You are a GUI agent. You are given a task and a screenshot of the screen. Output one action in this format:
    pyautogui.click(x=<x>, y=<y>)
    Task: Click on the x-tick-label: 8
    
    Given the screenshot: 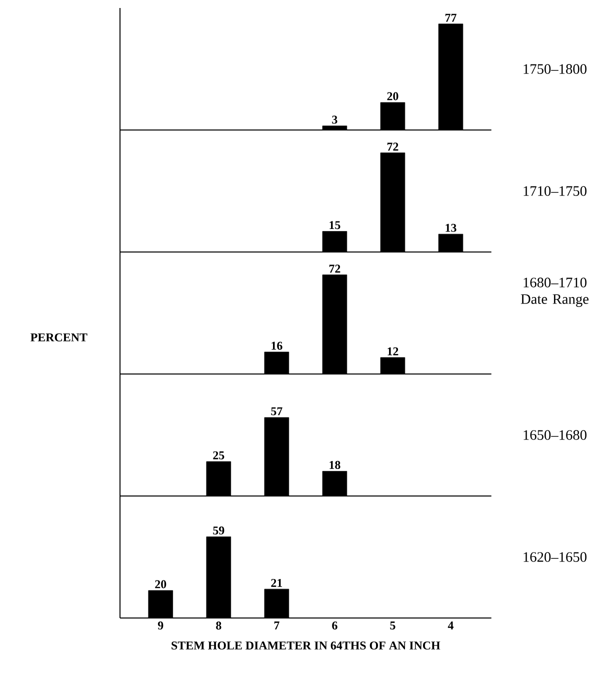 What is the action you would take?
    pyautogui.click(x=219, y=626)
    